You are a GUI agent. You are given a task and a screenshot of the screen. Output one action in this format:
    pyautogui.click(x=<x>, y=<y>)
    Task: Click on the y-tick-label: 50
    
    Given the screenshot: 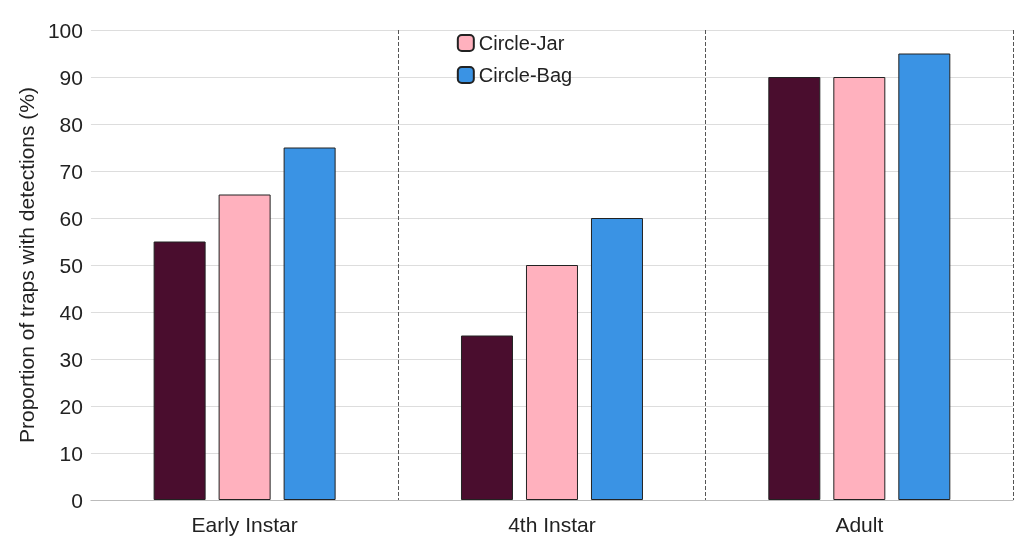 What is the action you would take?
    pyautogui.click(x=71, y=265)
    